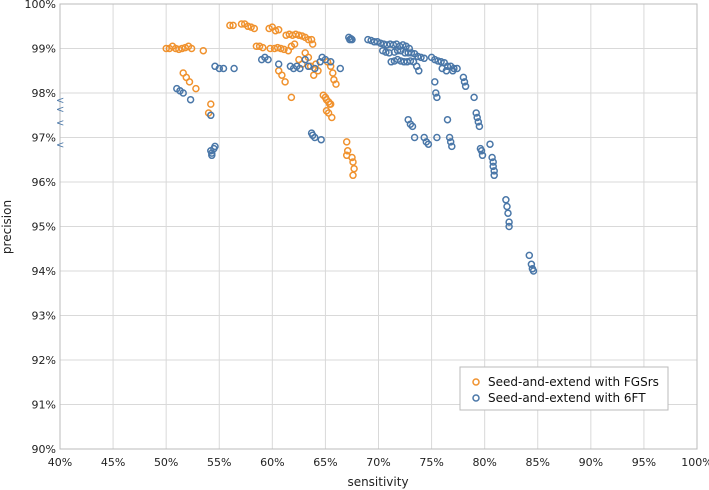 The width and height of the screenshot is (709, 490). What do you see at coordinates (567, 398) in the screenshot?
I see `legend-label-6ft: Seed-and-extend with 6FT` at bounding box center [567, 398].